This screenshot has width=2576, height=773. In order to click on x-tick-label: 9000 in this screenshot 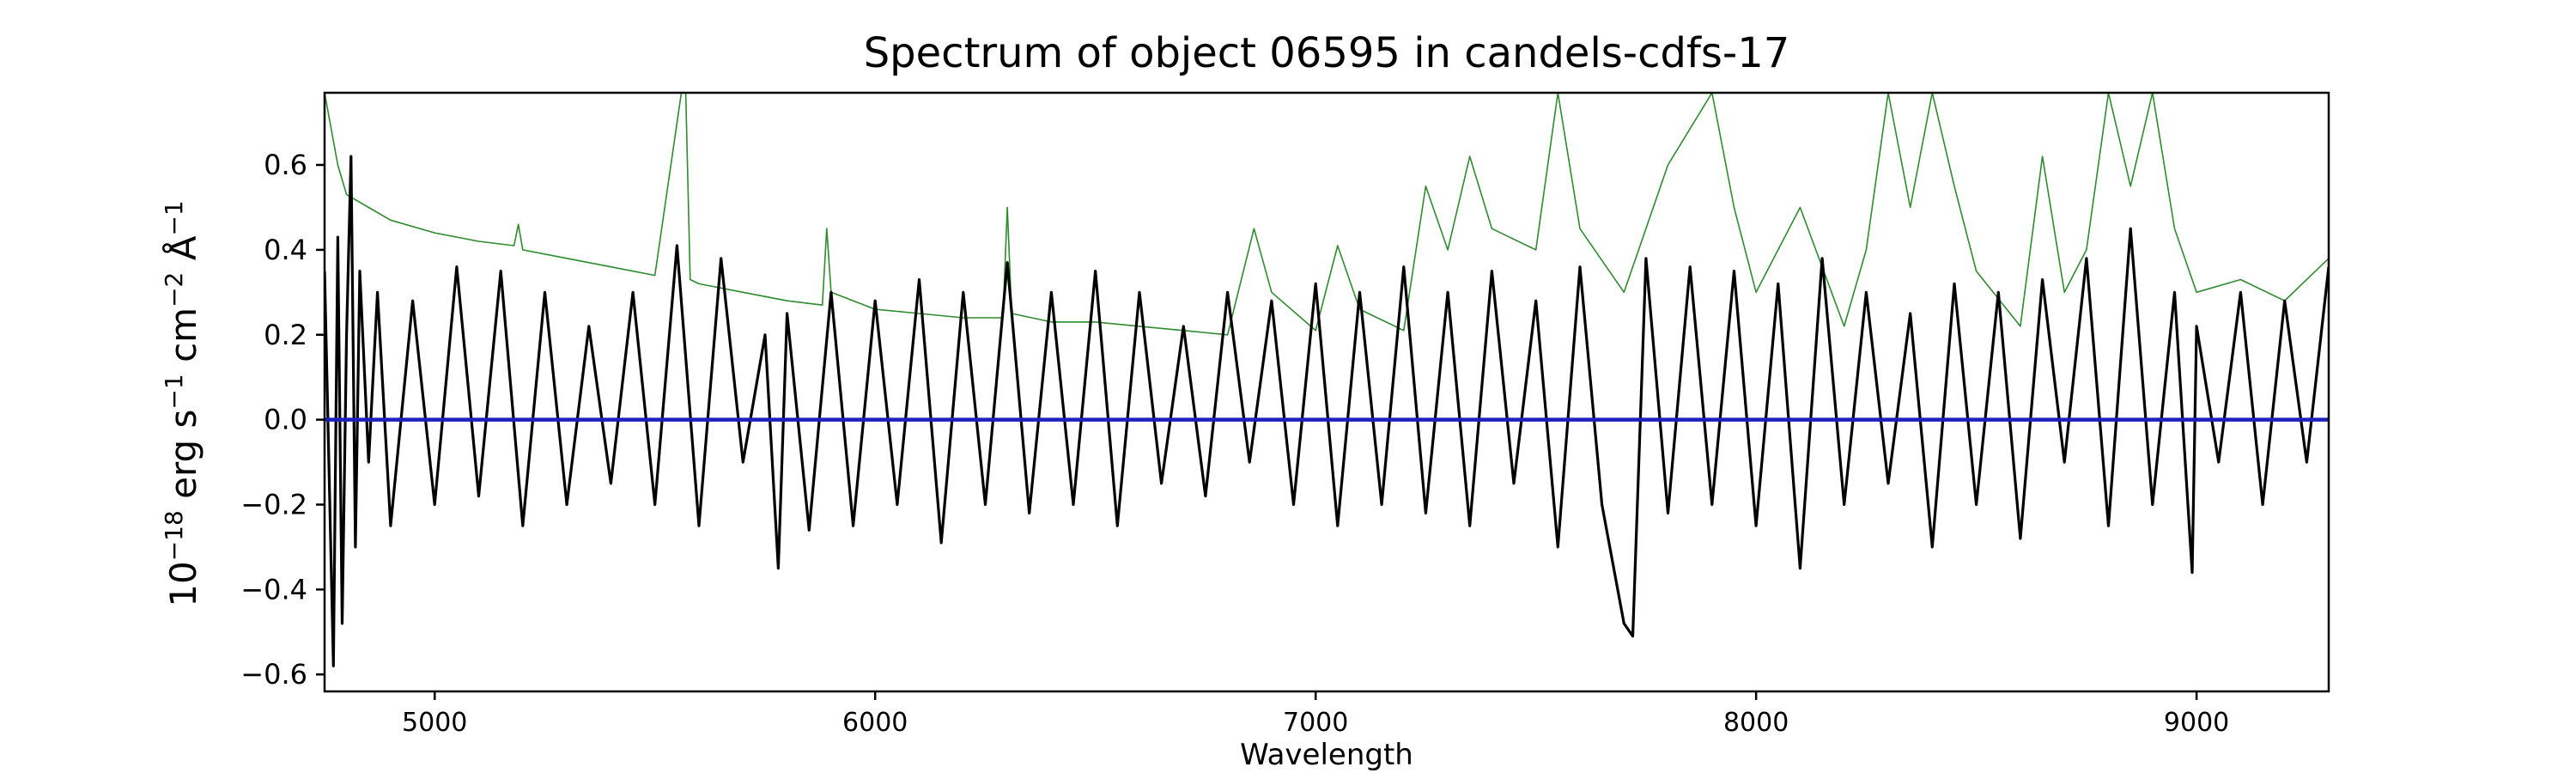, I will do `click(2196, 723)`.